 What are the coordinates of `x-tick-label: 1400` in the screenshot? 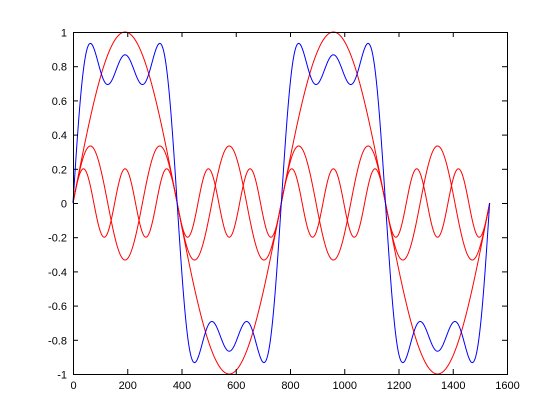 It's located at (453, 386).